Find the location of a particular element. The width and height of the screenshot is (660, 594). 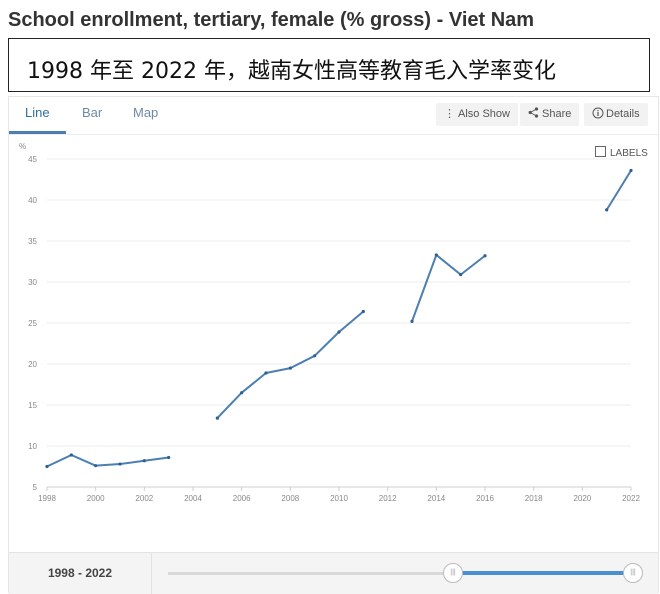

caption-box: 1998 年至 2022 年，越南女性高等教育毛入学率变化 is located at coordinates (329, 65).